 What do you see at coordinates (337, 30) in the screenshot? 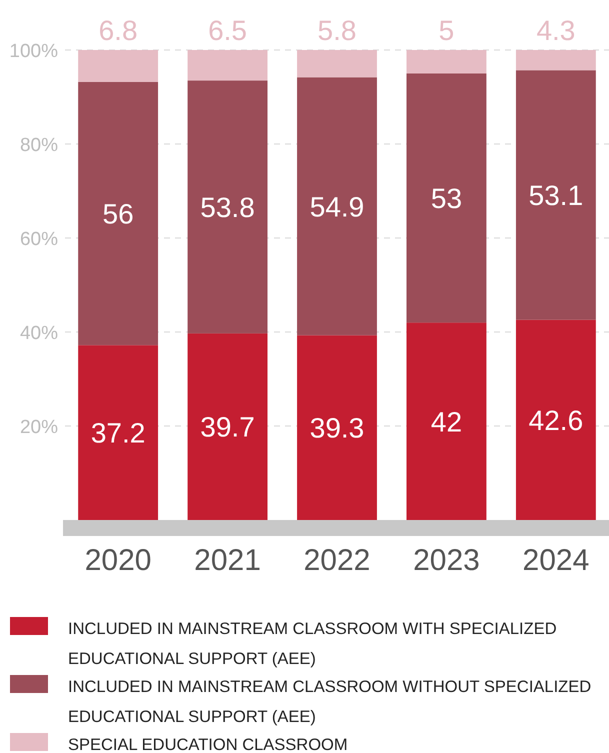
I see `data-label: 5.8` at bounding box center [337, 30].